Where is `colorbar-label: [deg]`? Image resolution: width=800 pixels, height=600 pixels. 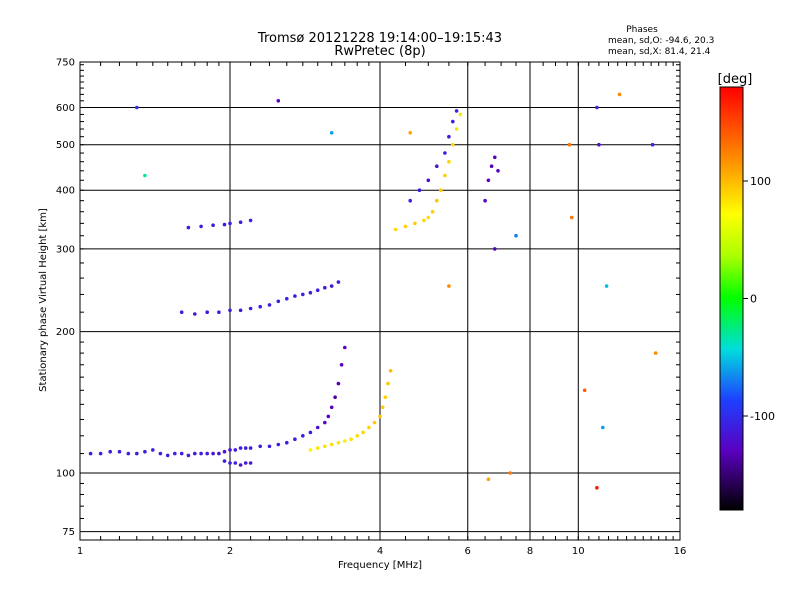
colorbar-label: [deg] is located at coordinates (735, 79).